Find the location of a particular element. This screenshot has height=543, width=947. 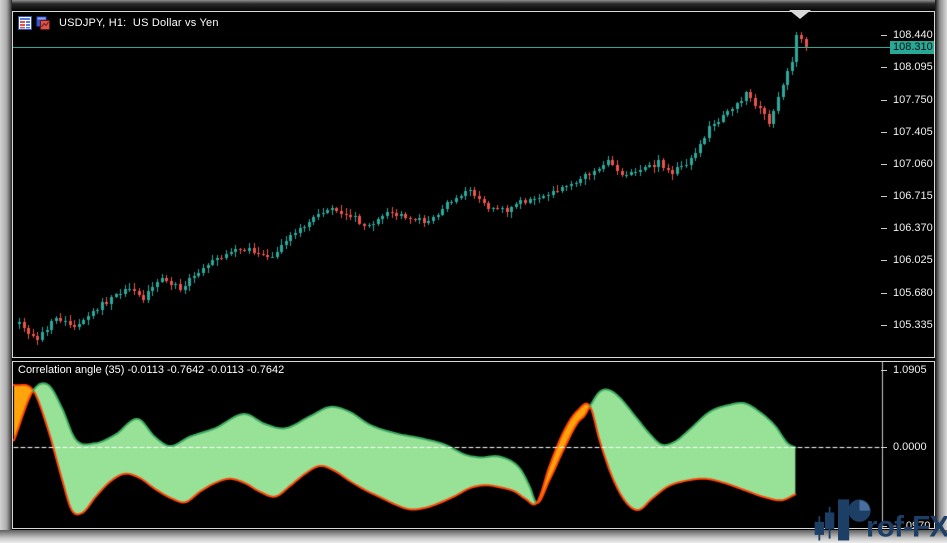

axis-label: 1.0905 is located at coordinates (910, 369).